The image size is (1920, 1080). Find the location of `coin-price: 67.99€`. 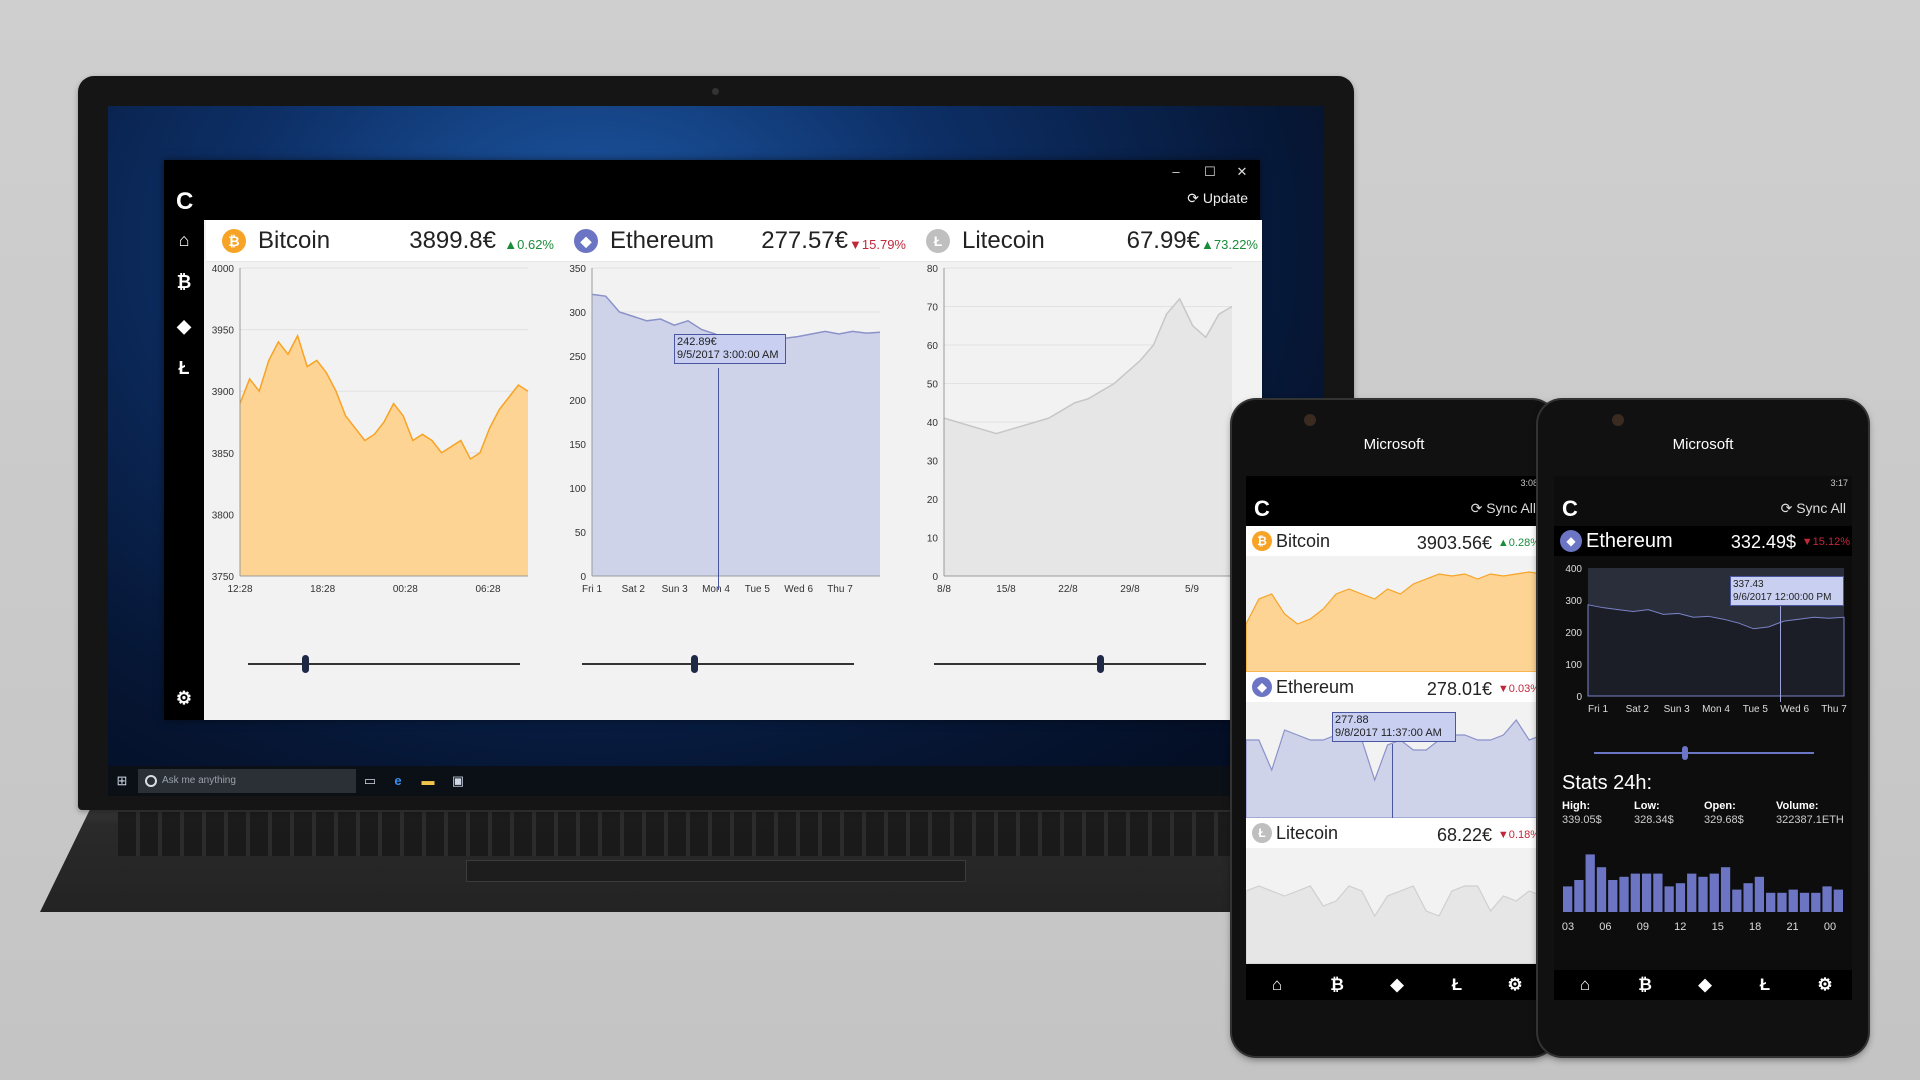

coin-price: 67.99€ is located at coordinates (1163, 240).